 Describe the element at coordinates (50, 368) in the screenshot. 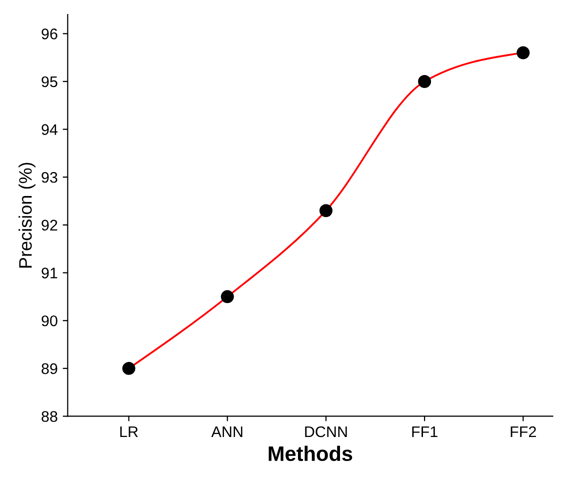

I see `y-tick-label: 89` at that location.